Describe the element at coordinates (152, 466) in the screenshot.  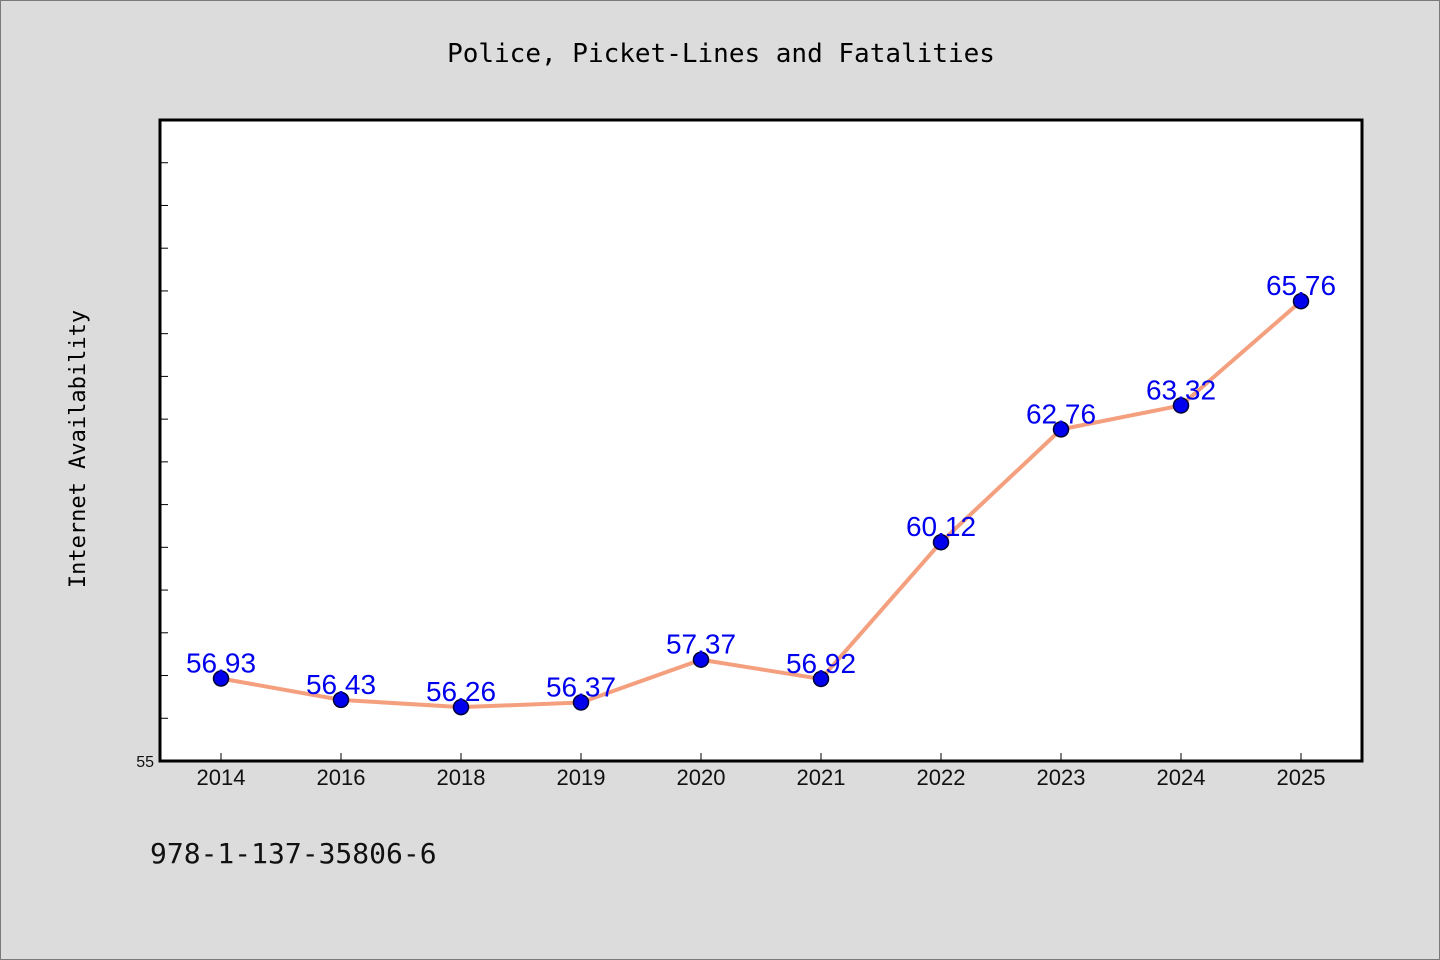
I see `y-axis-ticks: 55` at that location.